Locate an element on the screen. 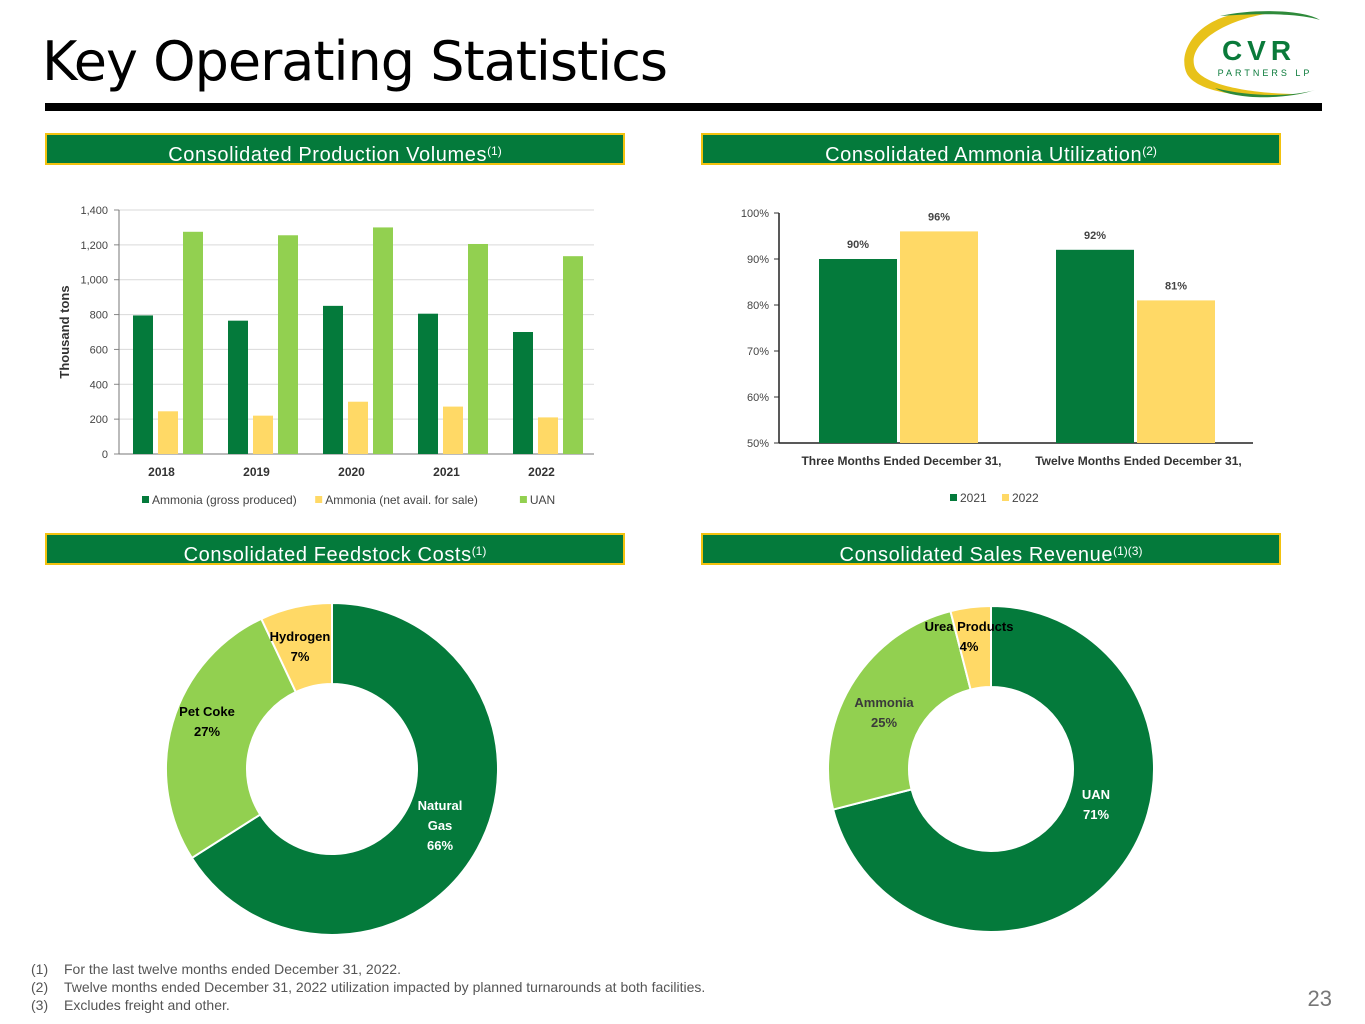 This screenshot has width=1365, height=1024. production-legend-label: Ammonia (net avail. for sale) is located at coordinates (401, 500).